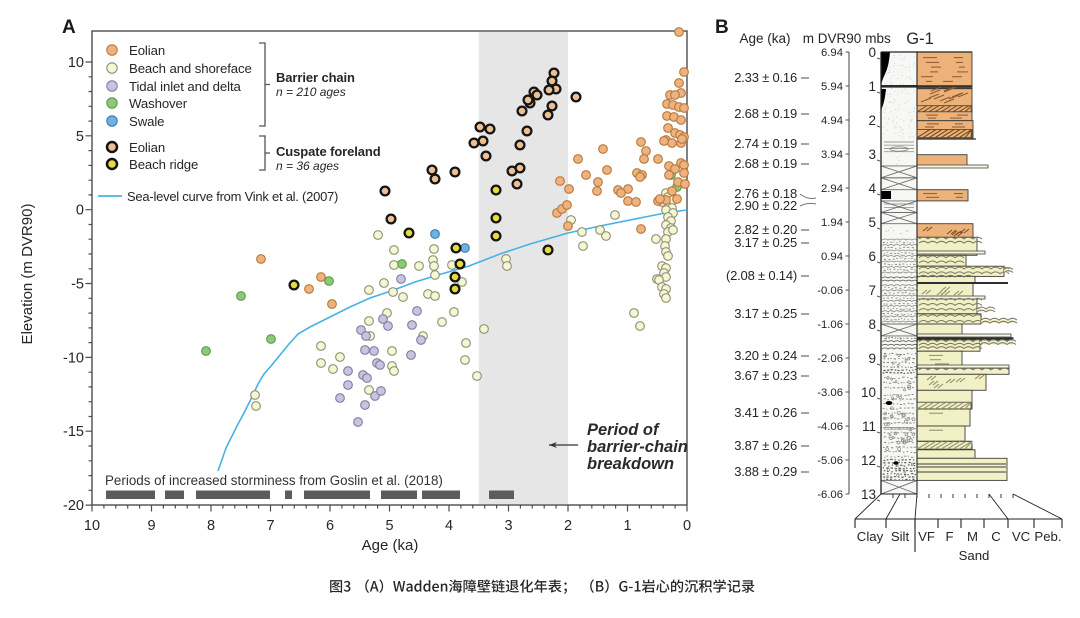 The image size is (1080, 618). I want to click on svg-text: VF, so click(926, 536).